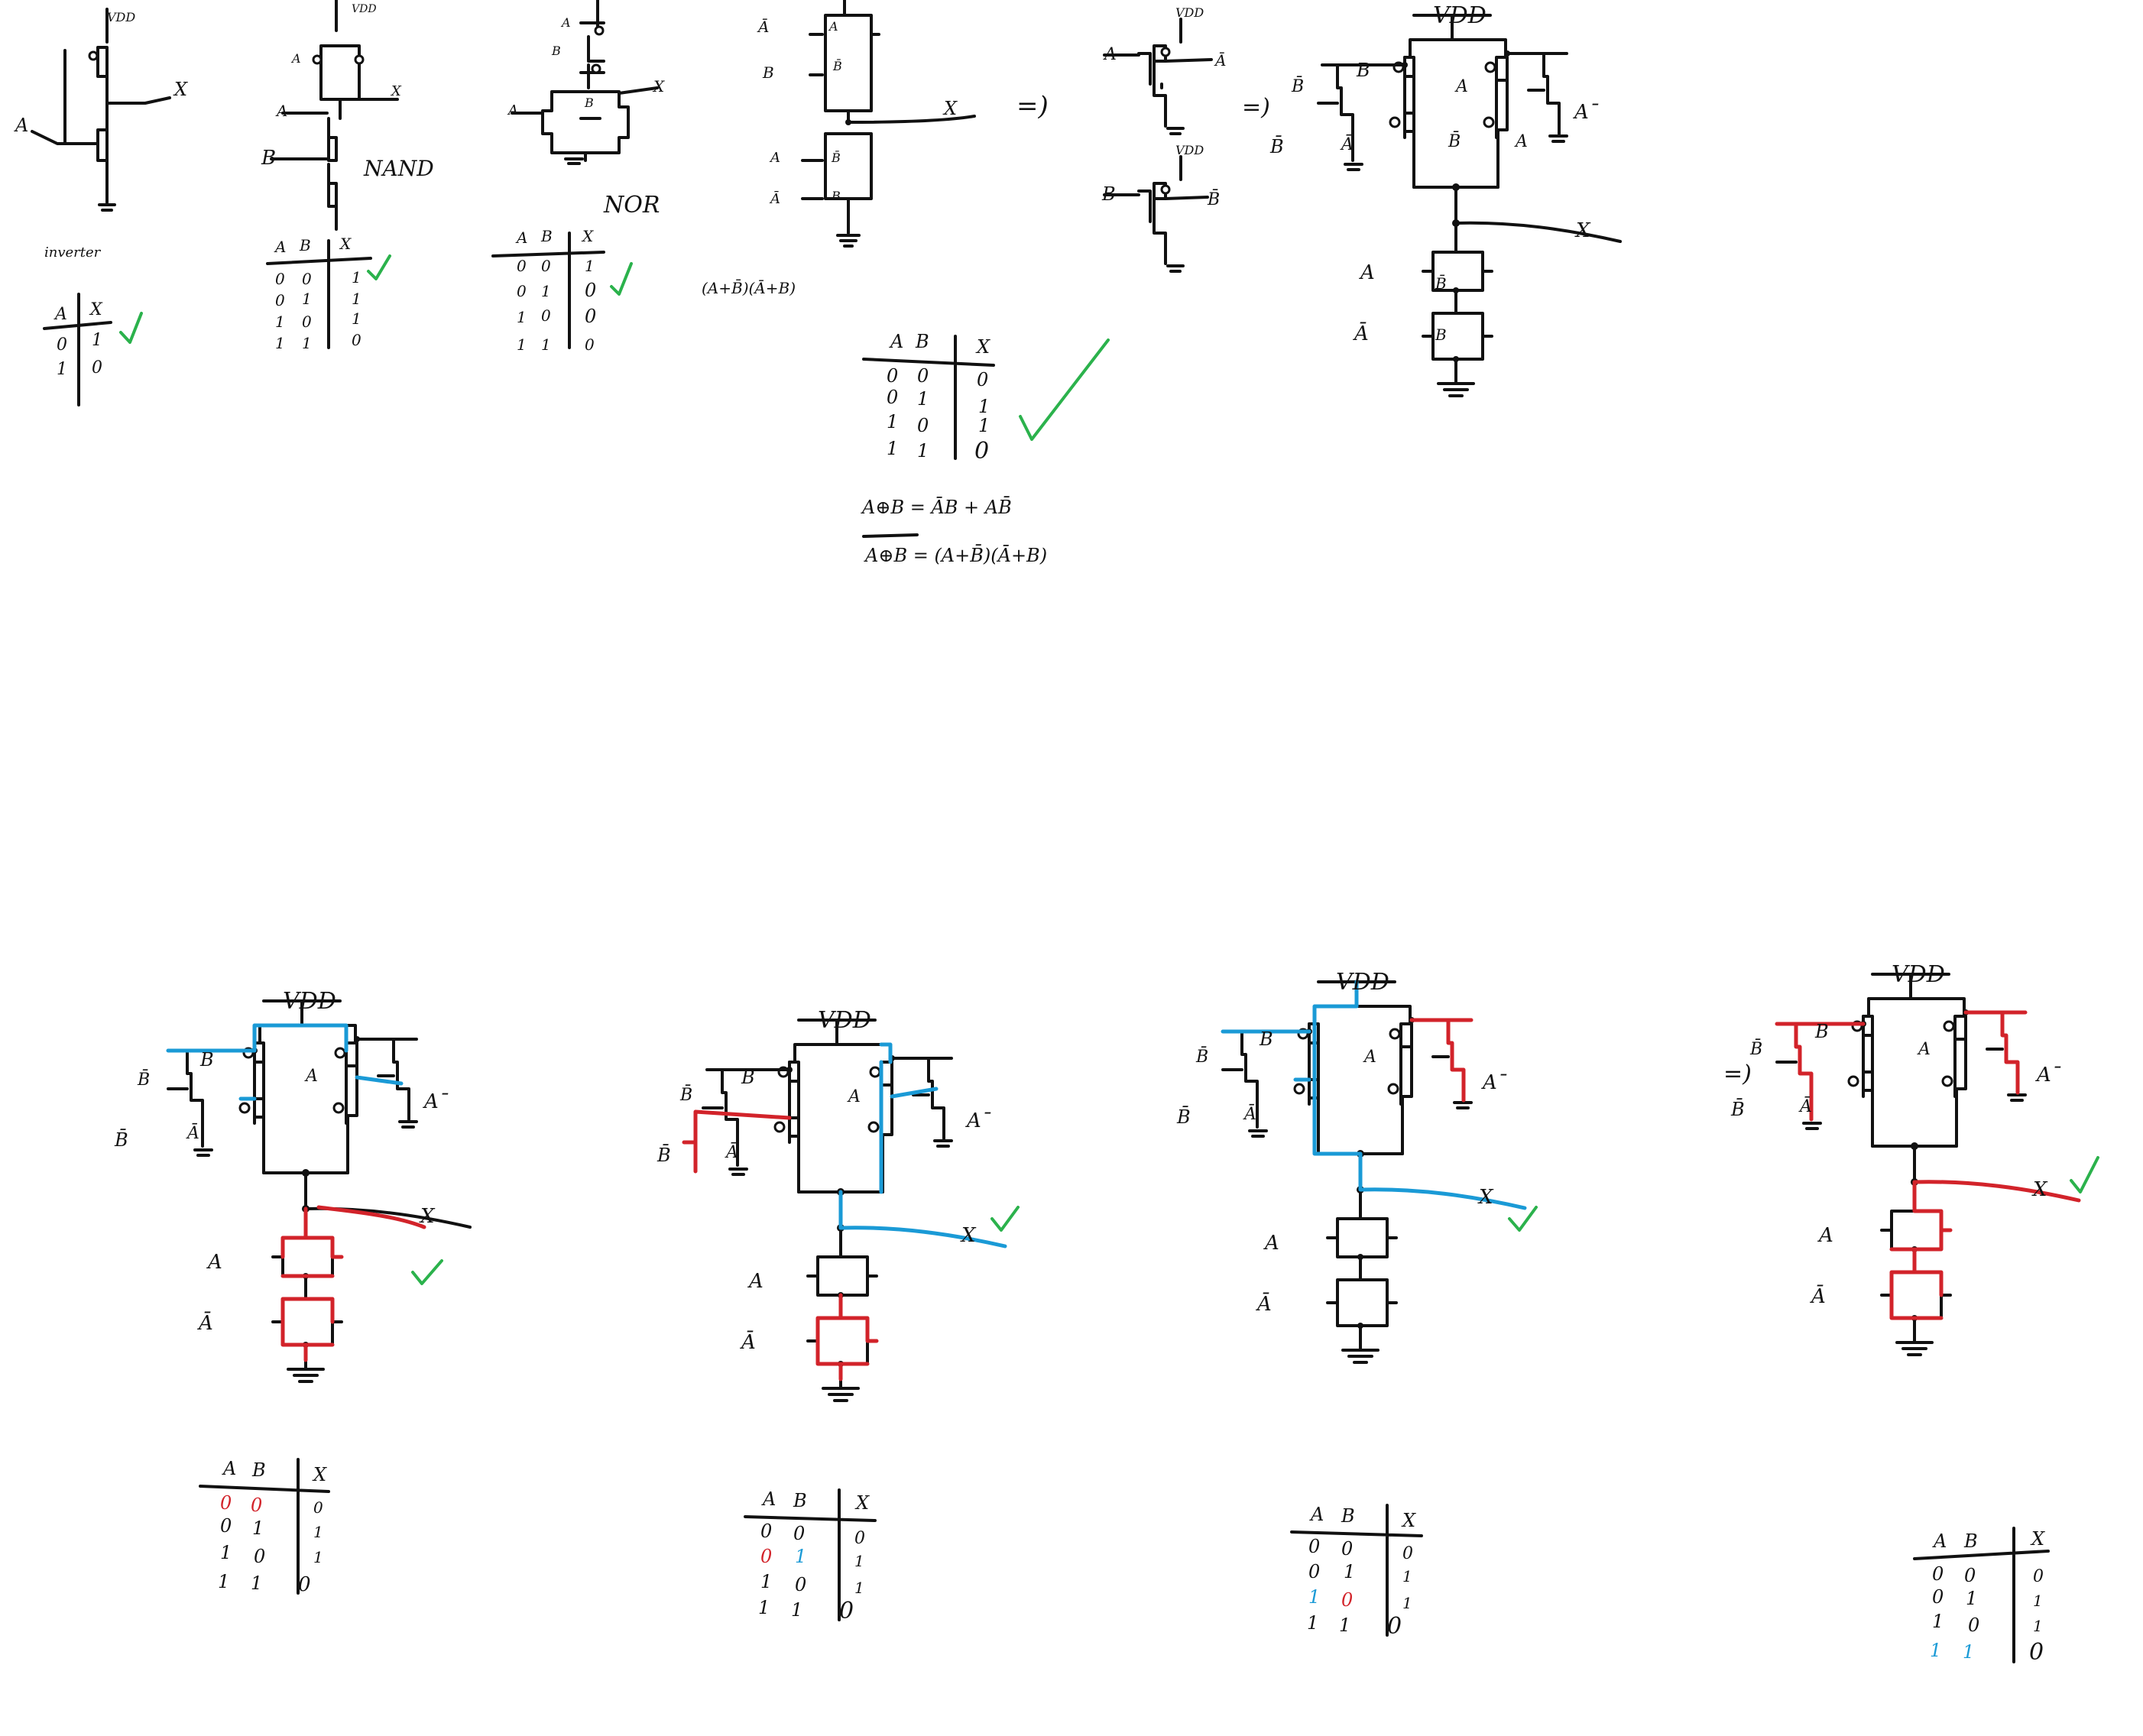  What do you see at coordinates (1347, 1600) in the screenshot?
I see `tt-cell-highlight: 0` at bounding box center [1347, 1600].